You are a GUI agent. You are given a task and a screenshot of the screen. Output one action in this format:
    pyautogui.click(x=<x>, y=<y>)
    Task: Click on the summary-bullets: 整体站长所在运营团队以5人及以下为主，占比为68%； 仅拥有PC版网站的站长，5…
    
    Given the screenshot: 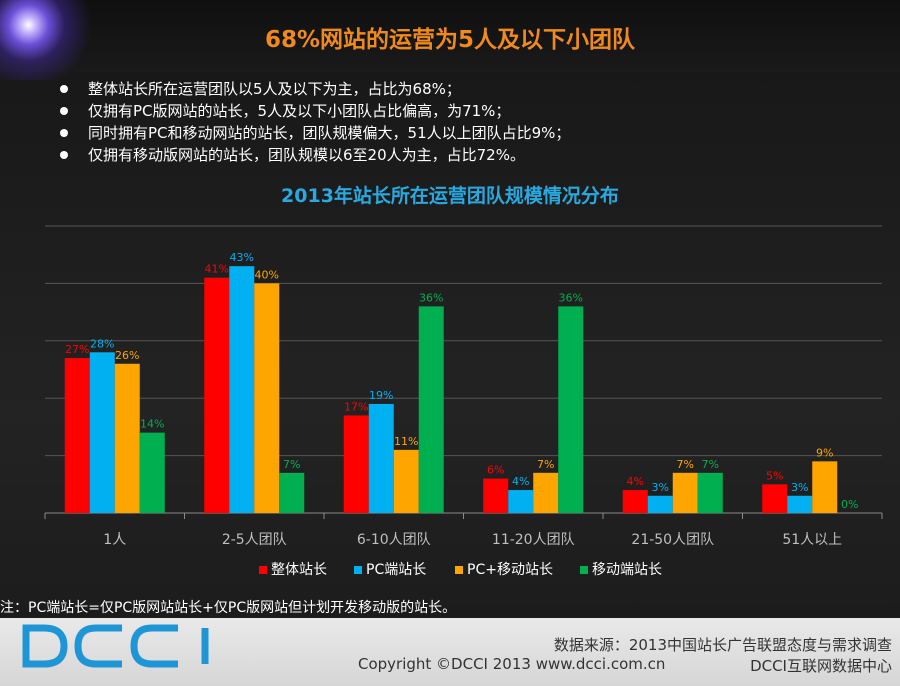 What is the action you would take?
    pyautogui.click(x=315, y=122)
    